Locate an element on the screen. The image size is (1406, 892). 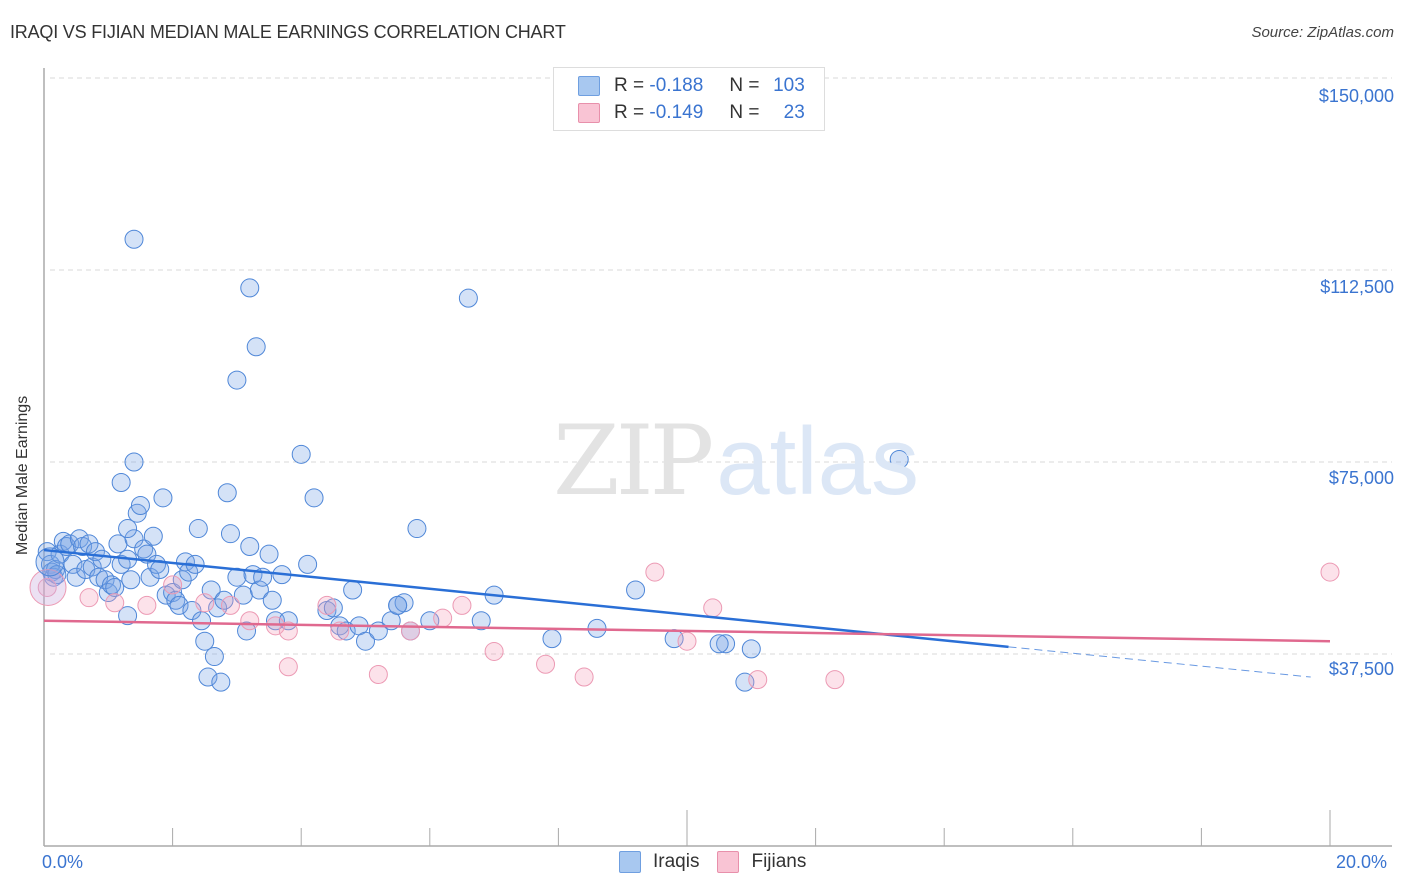
iraqi-trend-extension is located at coordinates (1159, 662).